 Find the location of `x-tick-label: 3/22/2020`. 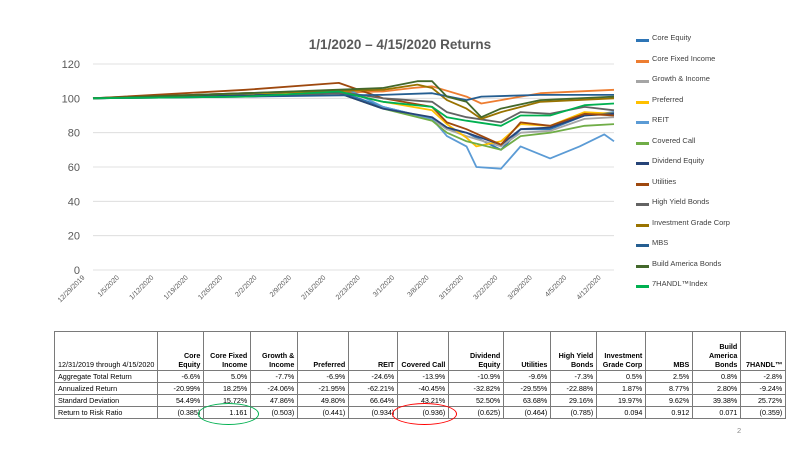

x-tick-label: 3/22/2020 is located at coordinates (485, 287).